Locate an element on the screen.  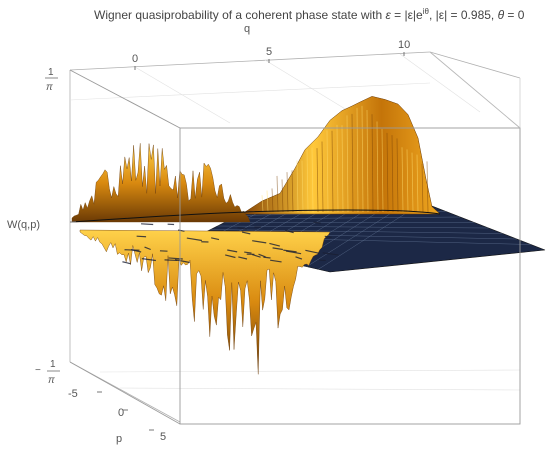
zero-contour is located at coordinates (256, 216).